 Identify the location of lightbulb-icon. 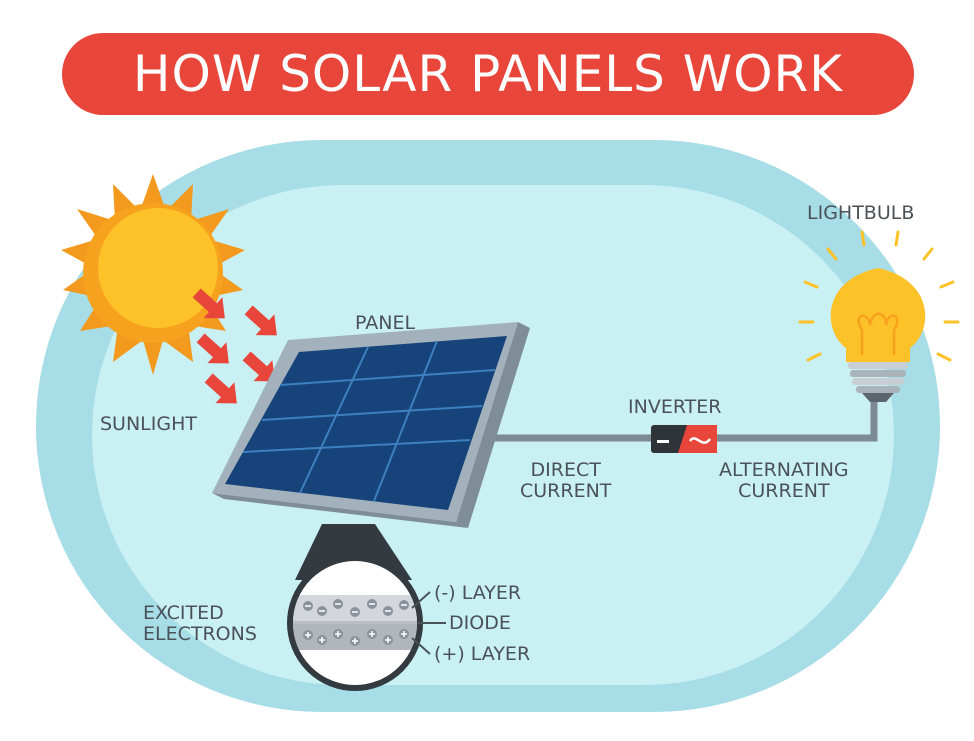
(879, 316).